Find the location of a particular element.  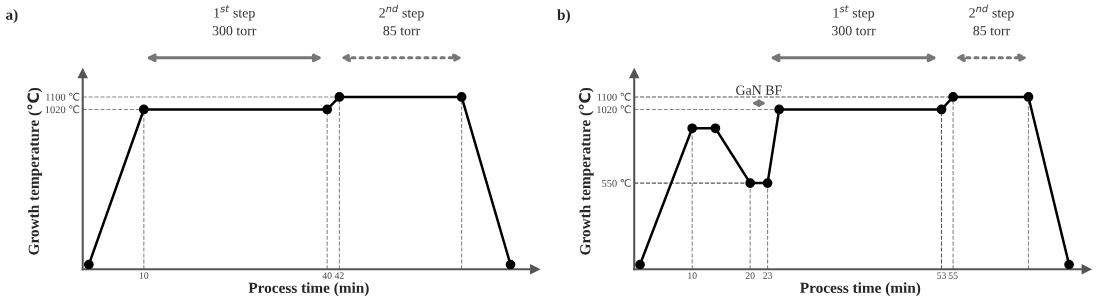

x-tick-label: 55 is located at coordinates (953, 275).